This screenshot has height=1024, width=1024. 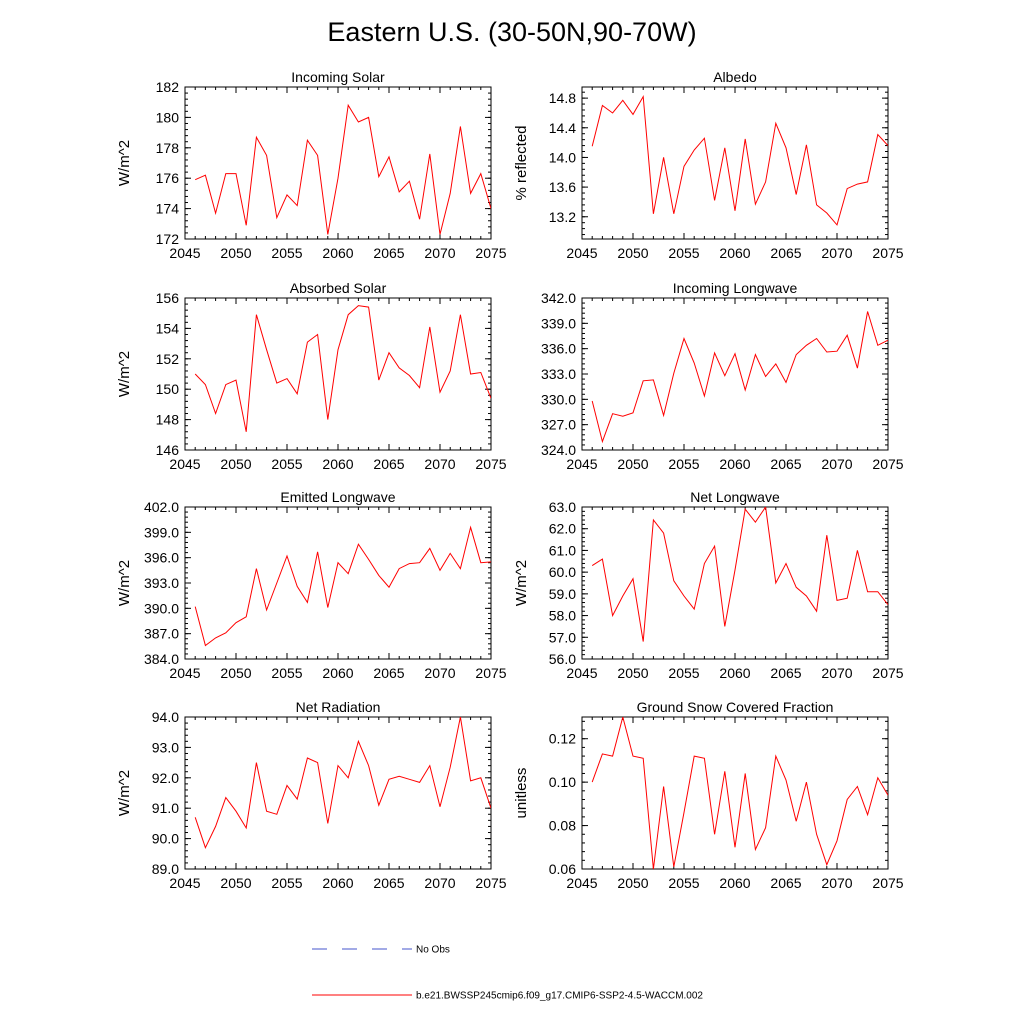 What do you see at coordinates (168, 178) in the screenshot?
I see `y-tick-label: 176` at bounding box center [168, 178].